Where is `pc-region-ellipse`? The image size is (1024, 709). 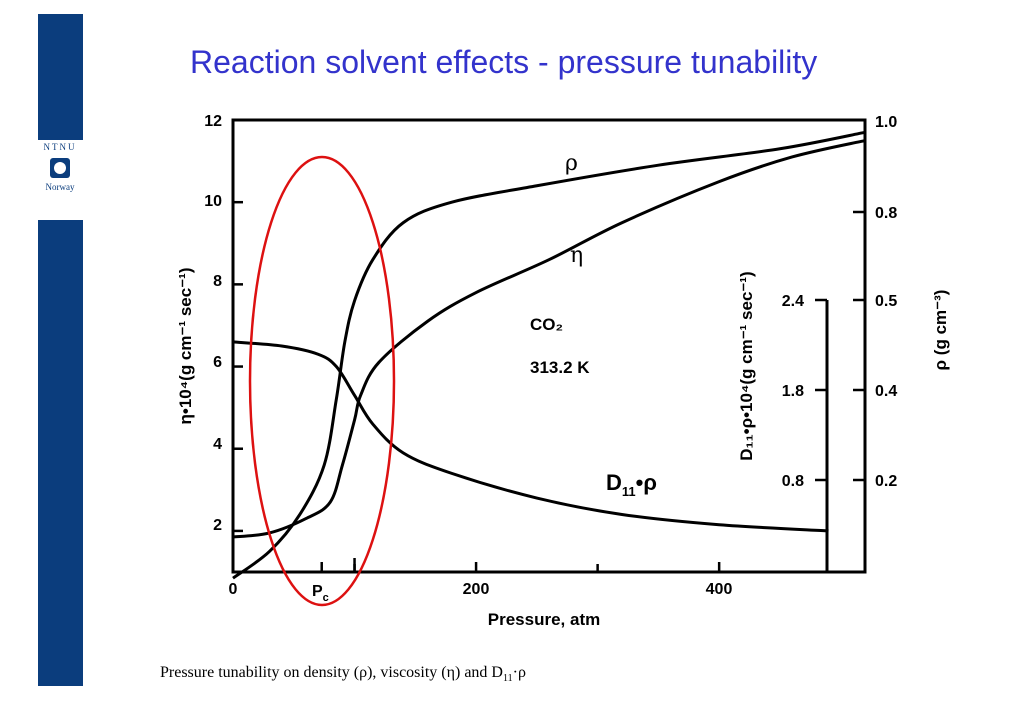
pc-region-ellipse is located at coordinates (322, 381).